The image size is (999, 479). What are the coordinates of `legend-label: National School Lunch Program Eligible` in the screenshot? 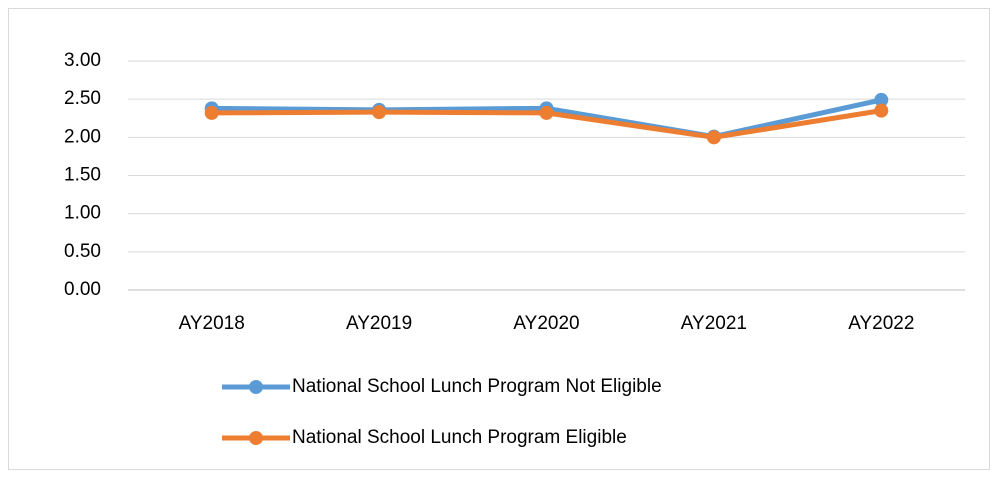 It's located at (459, 437).